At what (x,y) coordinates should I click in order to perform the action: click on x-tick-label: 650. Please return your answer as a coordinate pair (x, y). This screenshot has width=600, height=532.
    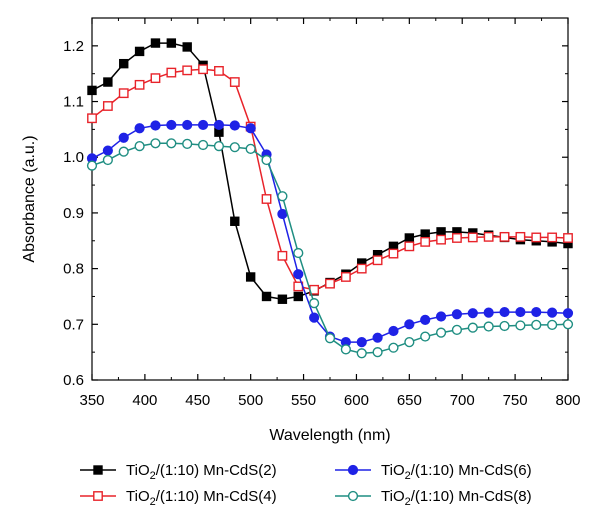
    Looking at the image, I should click on (409, 400).